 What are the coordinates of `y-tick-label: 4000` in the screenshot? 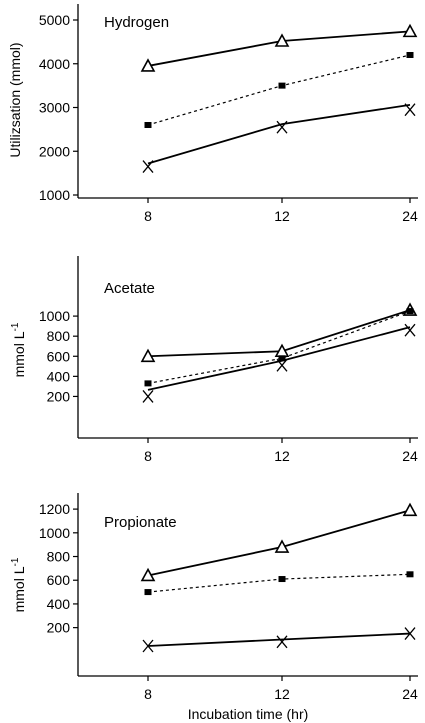 It's located at (54, 64).